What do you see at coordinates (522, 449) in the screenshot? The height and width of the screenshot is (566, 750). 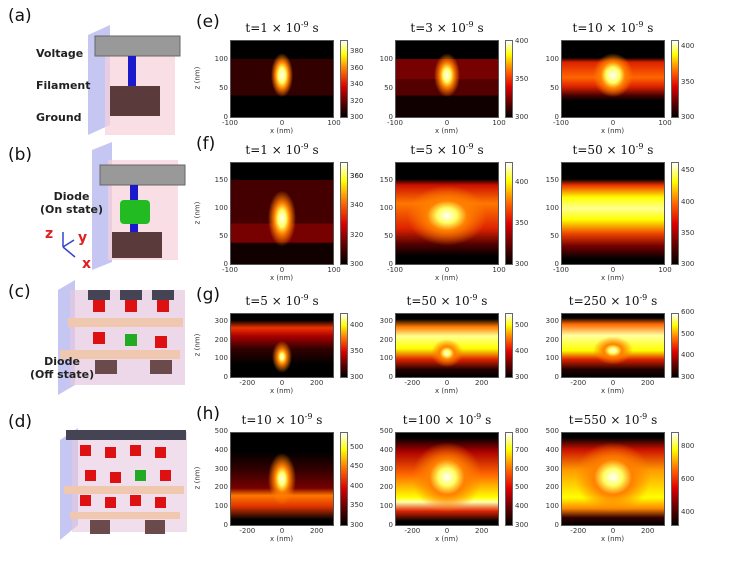 I see `colorbar-tick-label: 700` at bounding box center [522, 449].